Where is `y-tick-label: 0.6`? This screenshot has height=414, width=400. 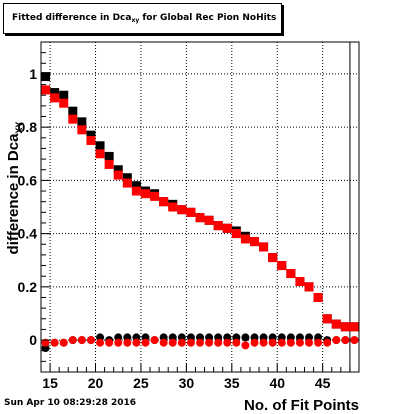
y-tick-label: 0.6 is located at coordinates (28, 180).